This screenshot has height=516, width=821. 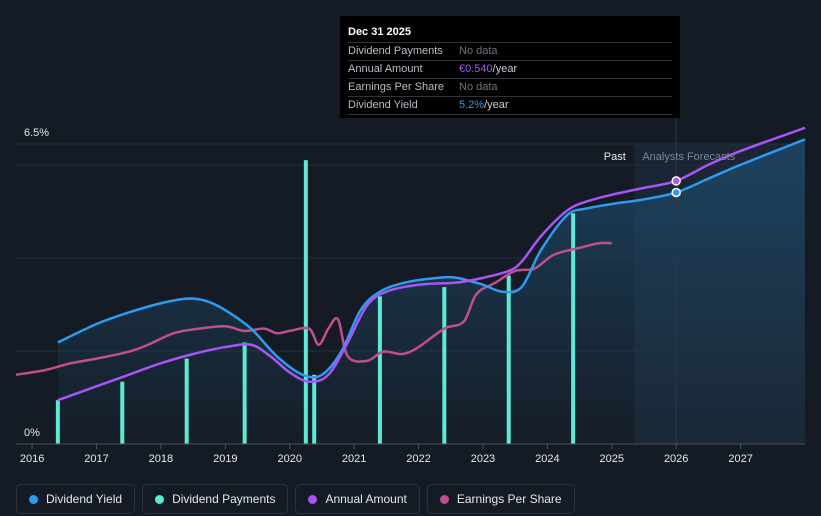 What do you see at coordinates (354, 459) in the screenshot?
I see `x-tick-label: 2021` at bounding box center [354, 459].